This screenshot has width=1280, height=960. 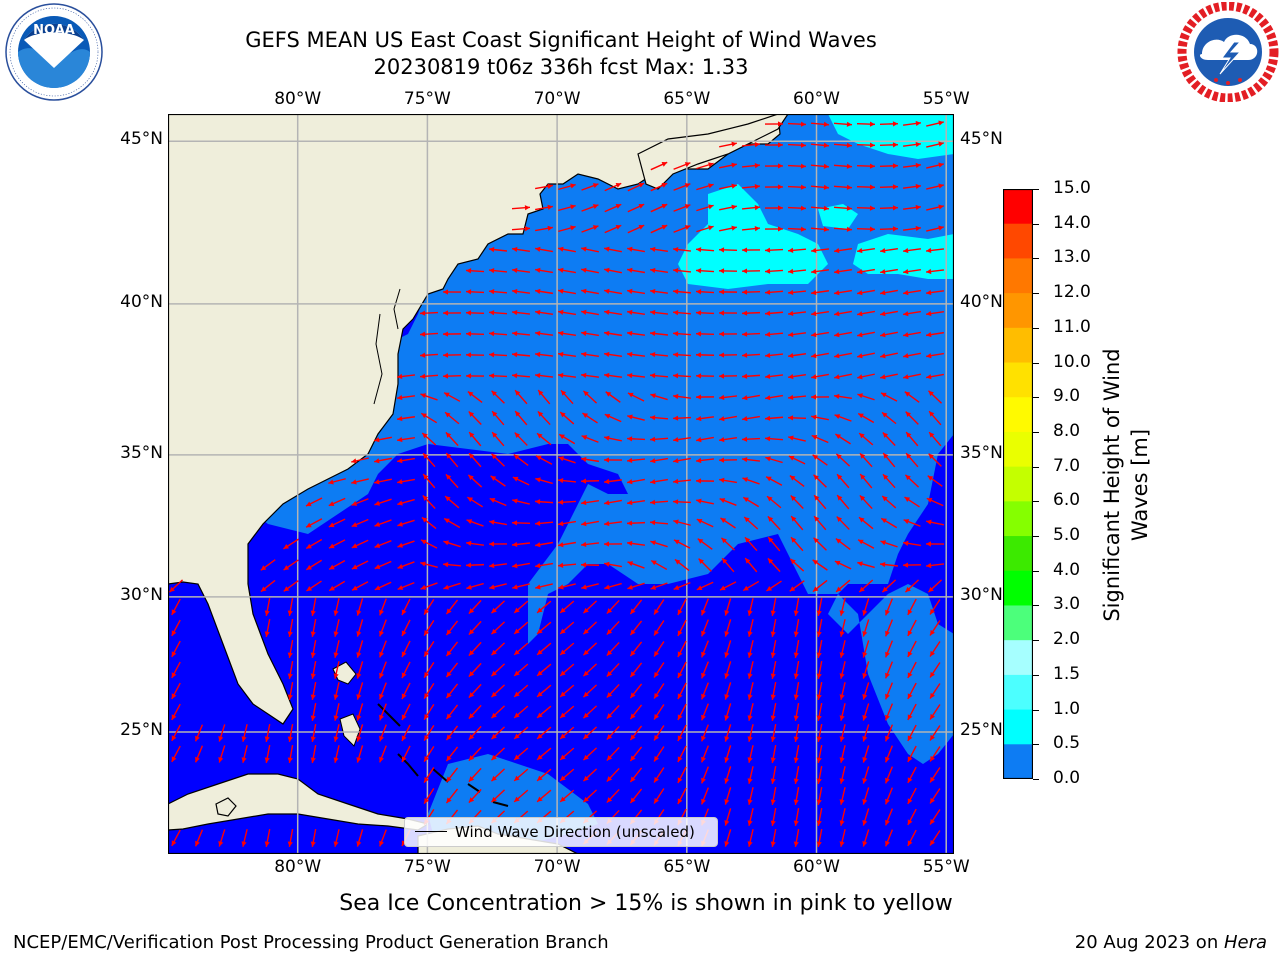 What do you see at coordinates (1036, 779) in the screenshot?
I see `colorbar-tick-mark` at bounding box center [1036, 779].